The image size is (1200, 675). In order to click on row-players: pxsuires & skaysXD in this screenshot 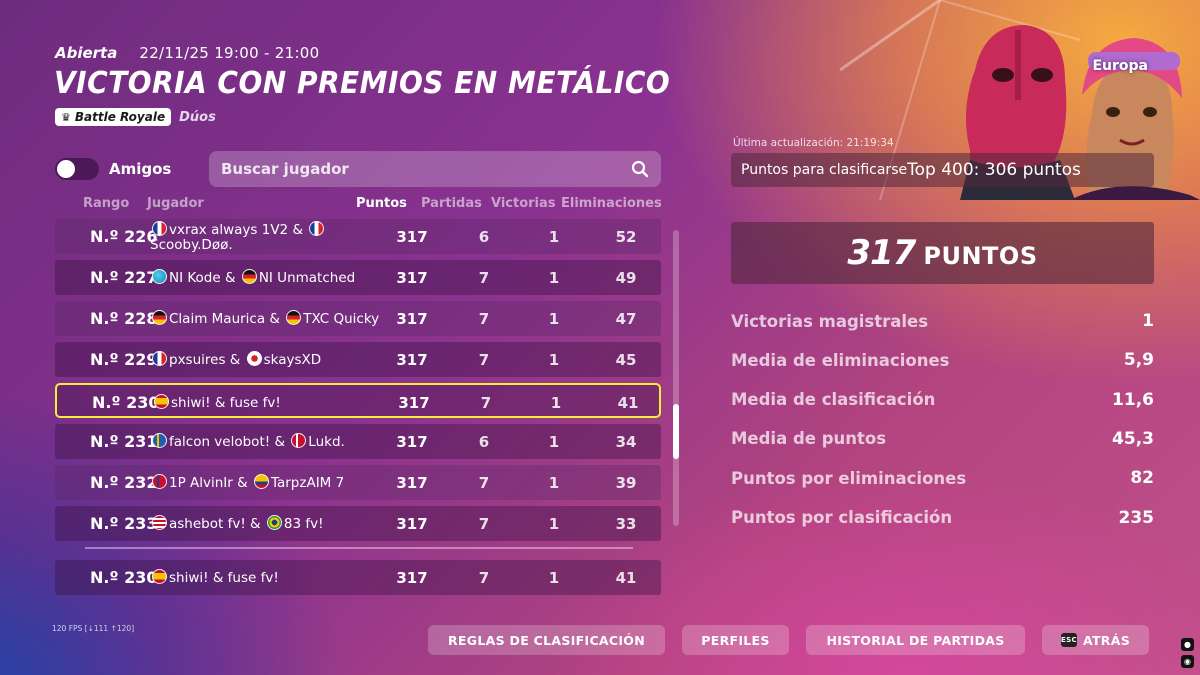, I will do `click(265, 359)`.